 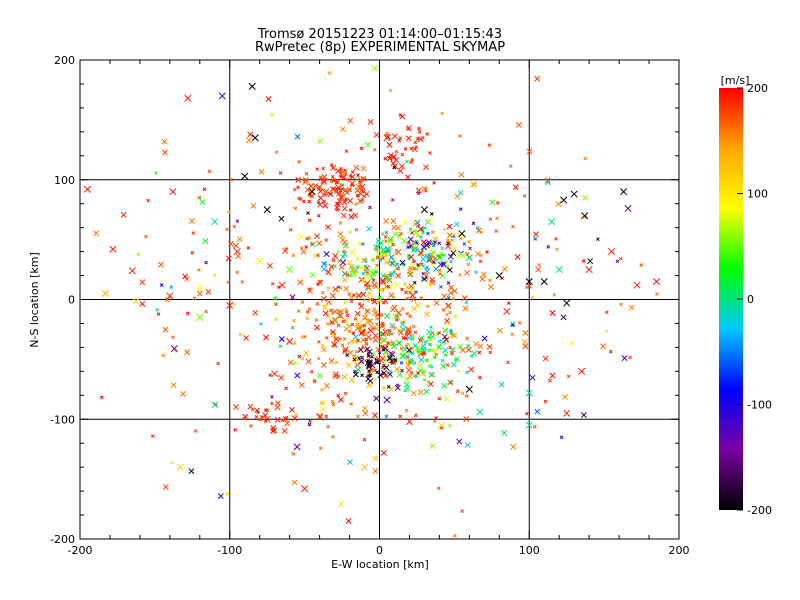 What do you see at coordinates (64, 180) in the screenshot?
I see `y-tick-label: 100` at bounding box center [64, 180].